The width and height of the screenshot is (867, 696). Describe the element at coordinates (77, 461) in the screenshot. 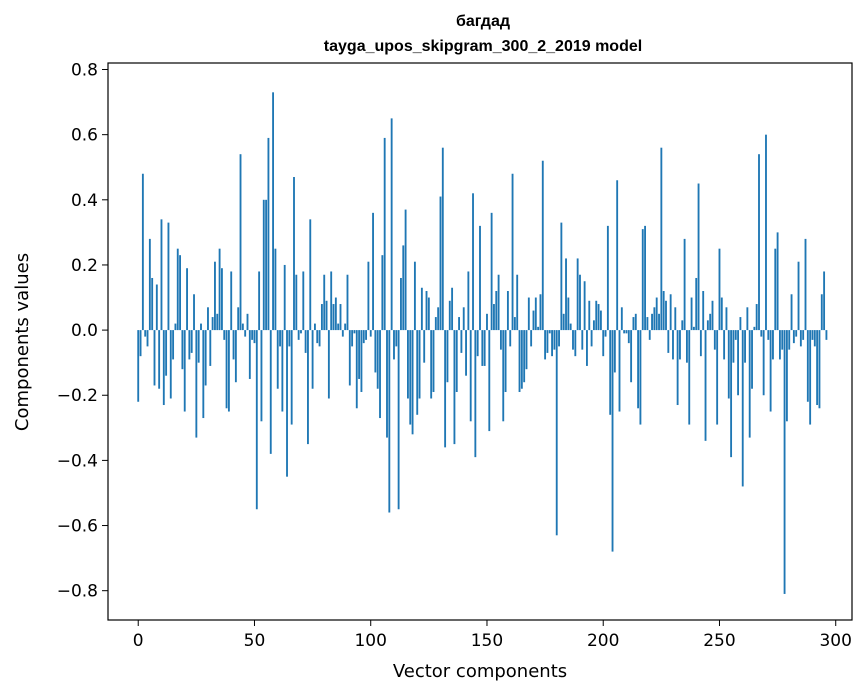

I see `y-tick-label: −0.4` at that location.